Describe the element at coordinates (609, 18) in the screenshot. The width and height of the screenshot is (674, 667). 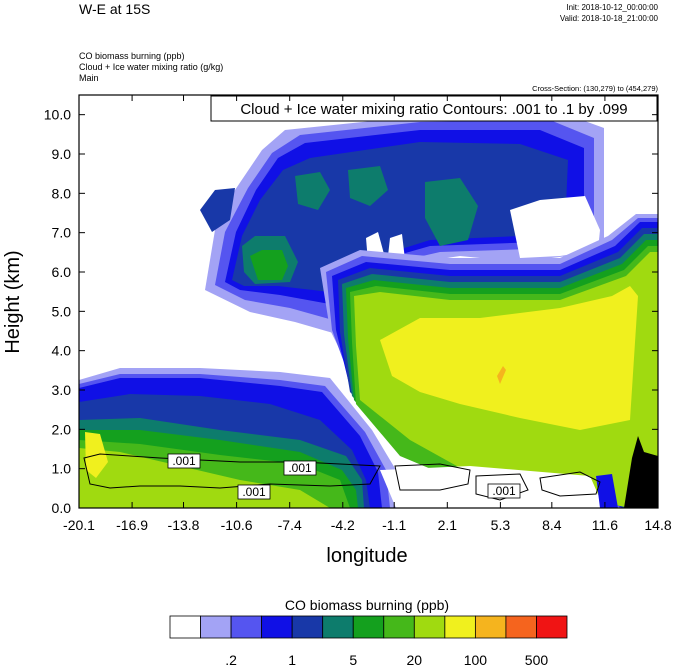
I see `valid-time: Valid: 2018-10-18_21:00:00` at that location.